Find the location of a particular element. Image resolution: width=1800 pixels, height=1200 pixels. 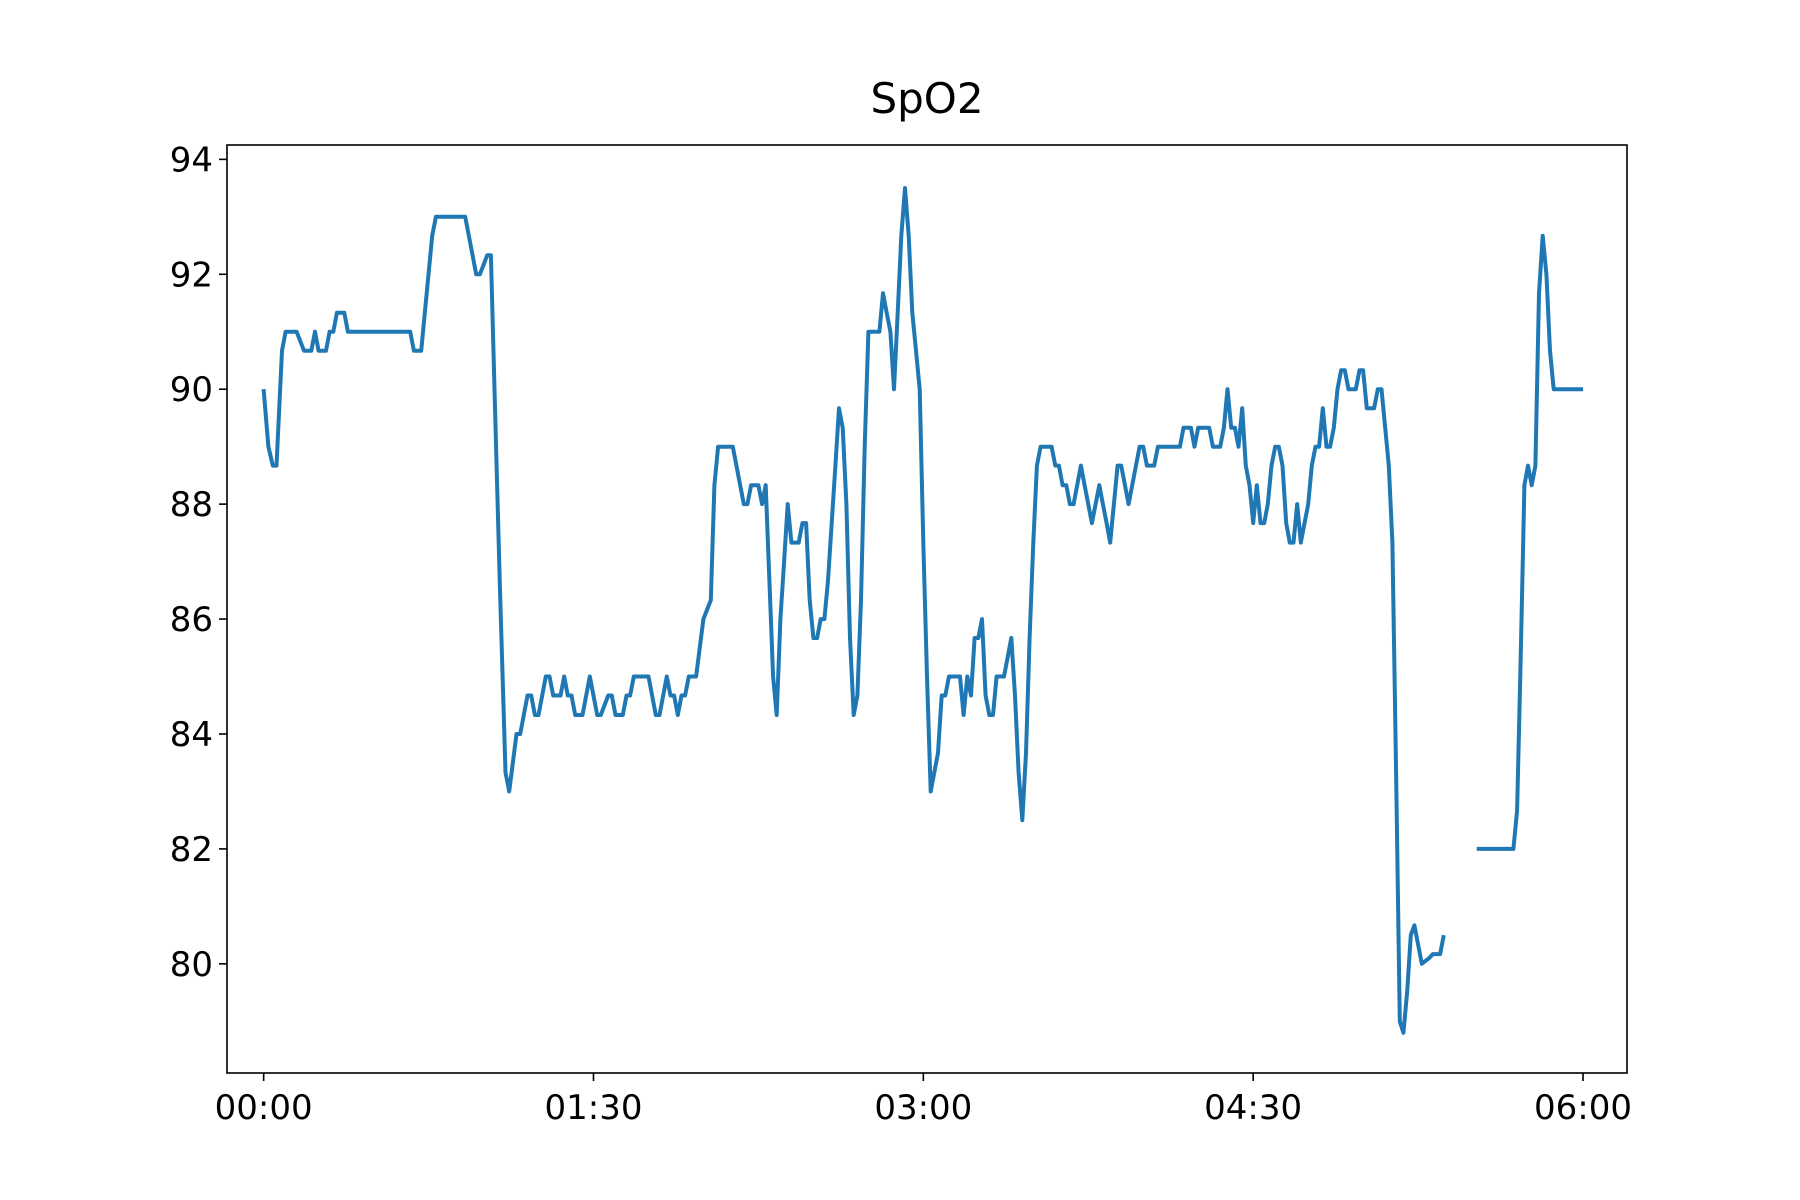

y-tick-label: 88 is located at coordinates (191, 505).